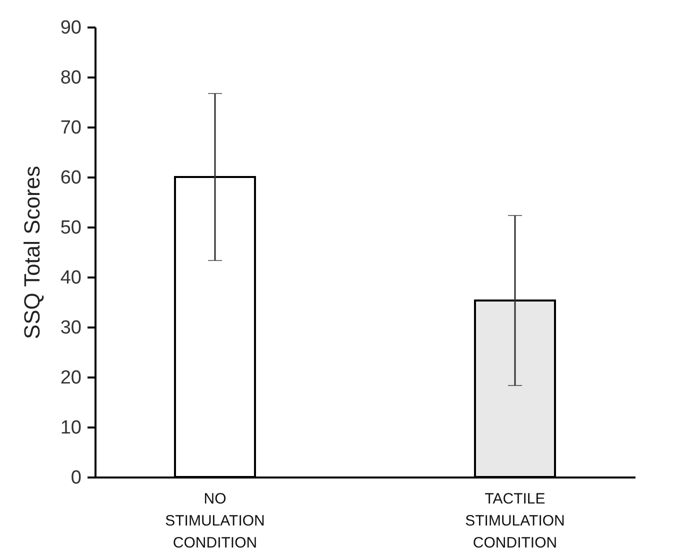 This screenshot has height=560, width=680. I want to click on y-tick-label: 40, so click(71, 278).